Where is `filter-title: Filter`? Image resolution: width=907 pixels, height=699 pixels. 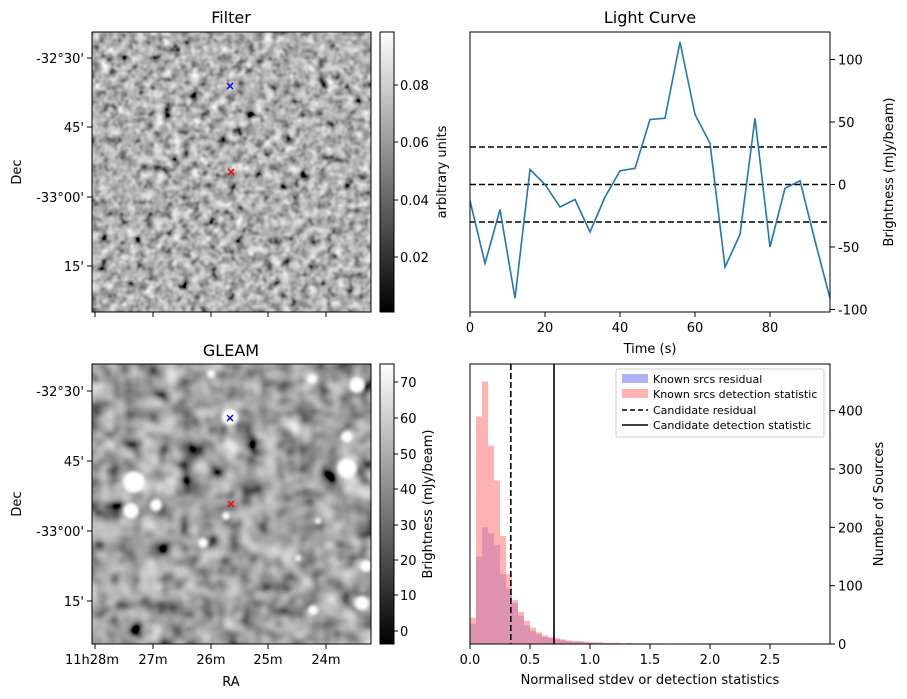
filter-title: Filter is located at coordinates (231, 17).